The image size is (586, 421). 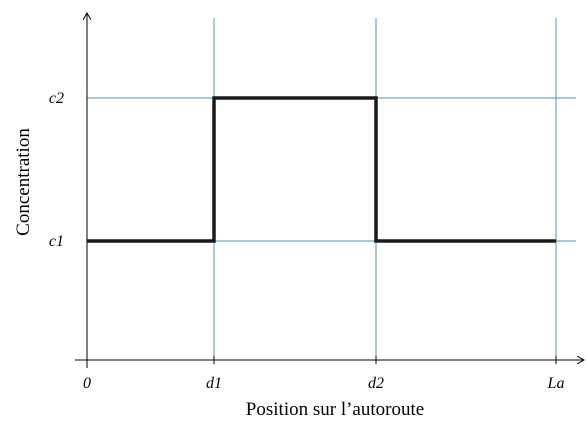 I want to click on x-axis-title: Position sur l’autoroute, so click(x=335, y=409).